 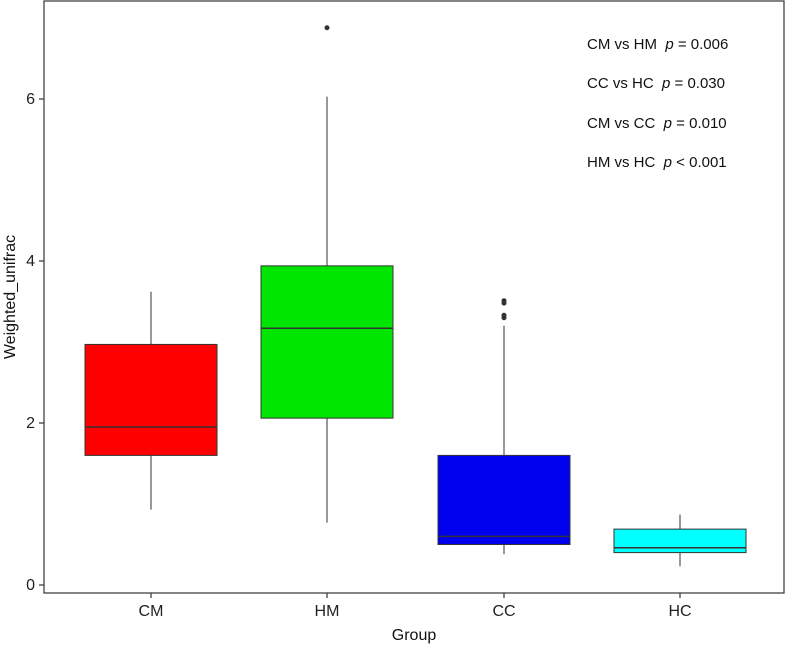 I want to click on y-axis-title: Weighted_unifrac, so click(x=10, y=297).